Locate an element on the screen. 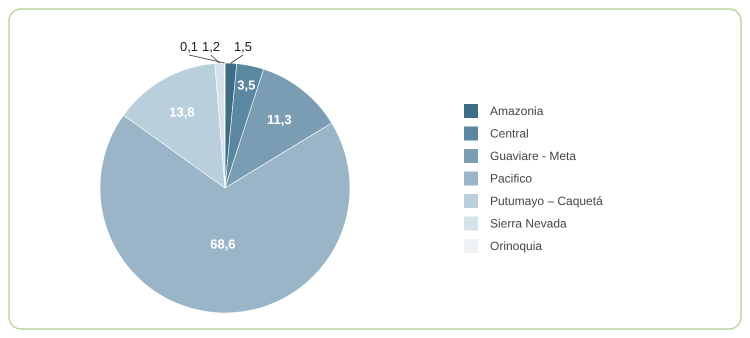  legend-label: Sierra Nevada is located at coordinates (529, 223).